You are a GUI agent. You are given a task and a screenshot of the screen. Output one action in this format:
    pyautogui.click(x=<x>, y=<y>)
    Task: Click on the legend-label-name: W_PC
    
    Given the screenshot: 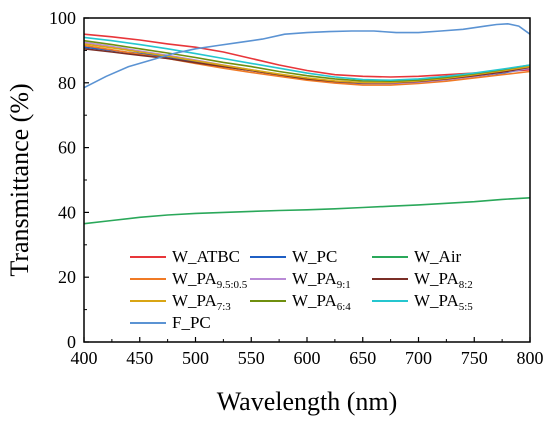 What is the action you would take?
    pyautogui.click(x=314, y=256)
    